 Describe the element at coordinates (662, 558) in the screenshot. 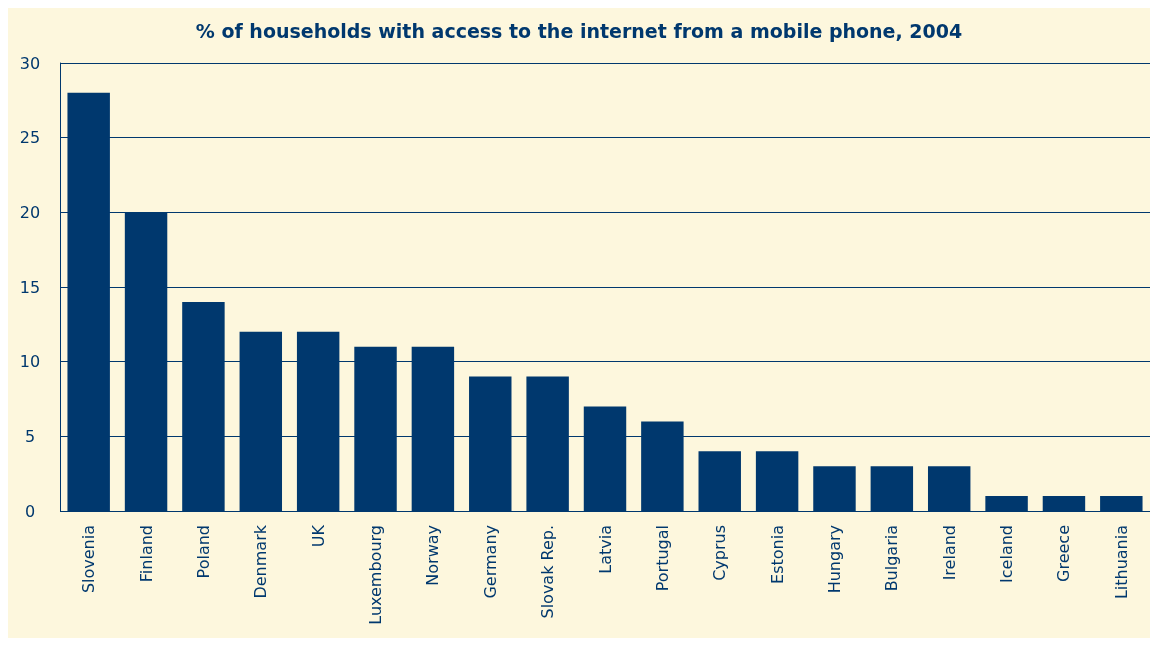

I see `x-tick-label: Portugal` at that location.